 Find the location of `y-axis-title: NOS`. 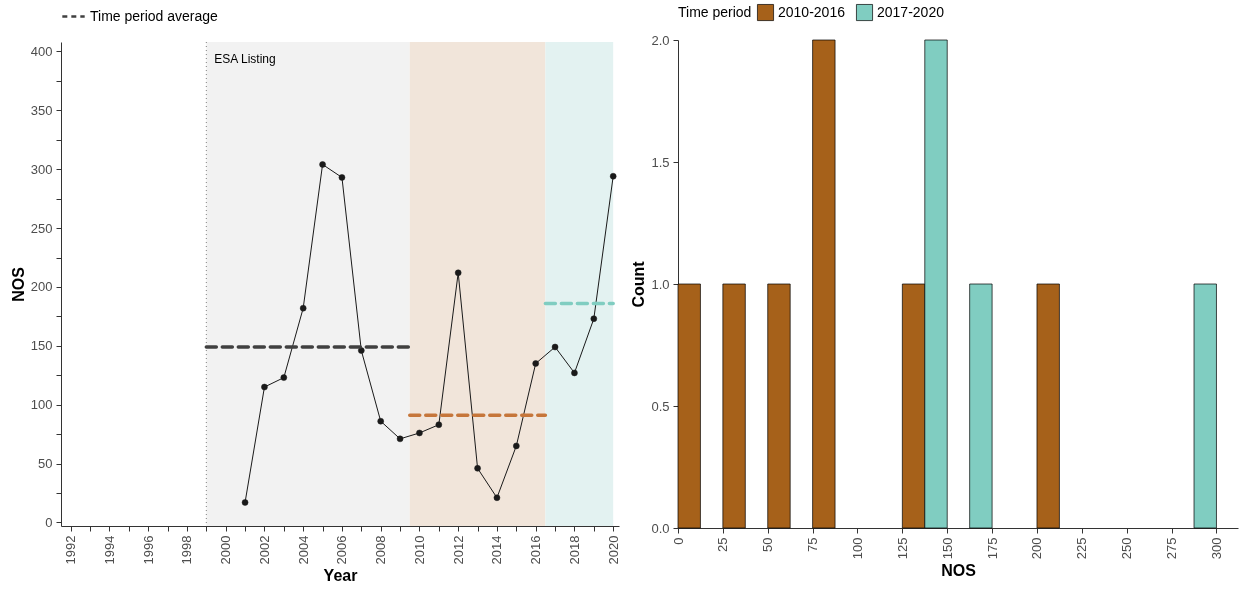

y-axis-title: NOS is located at coordinates (18, 284).